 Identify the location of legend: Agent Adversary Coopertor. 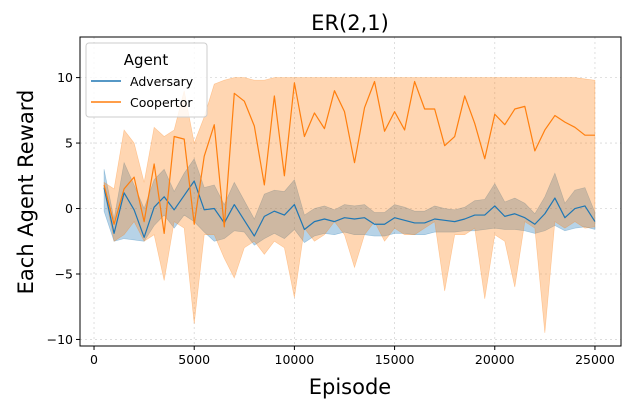
(146, 80).